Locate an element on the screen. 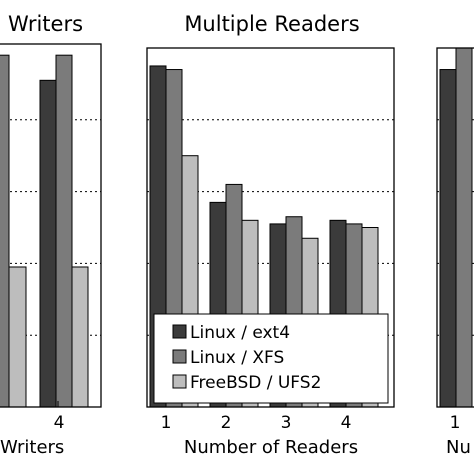  middle-panel-tick-label: 2 is located at coordinates (226, 423).